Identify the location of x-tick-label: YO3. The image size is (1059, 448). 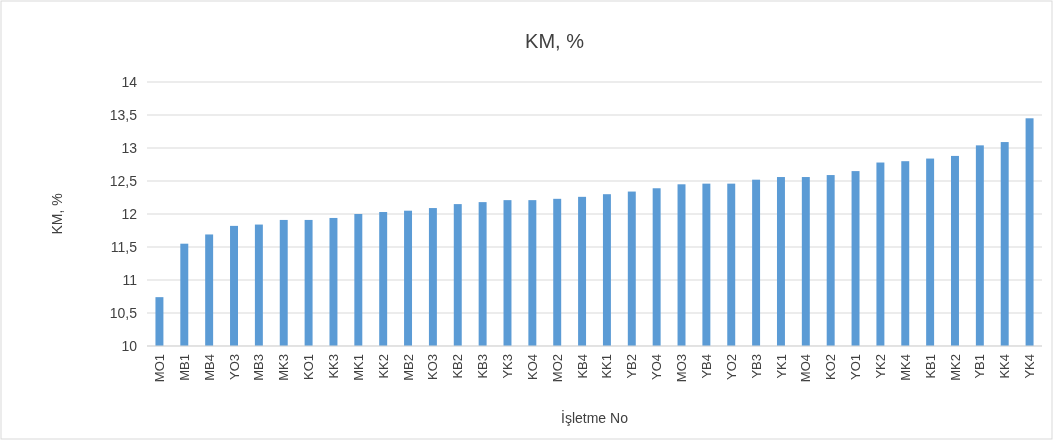
(234, 367).